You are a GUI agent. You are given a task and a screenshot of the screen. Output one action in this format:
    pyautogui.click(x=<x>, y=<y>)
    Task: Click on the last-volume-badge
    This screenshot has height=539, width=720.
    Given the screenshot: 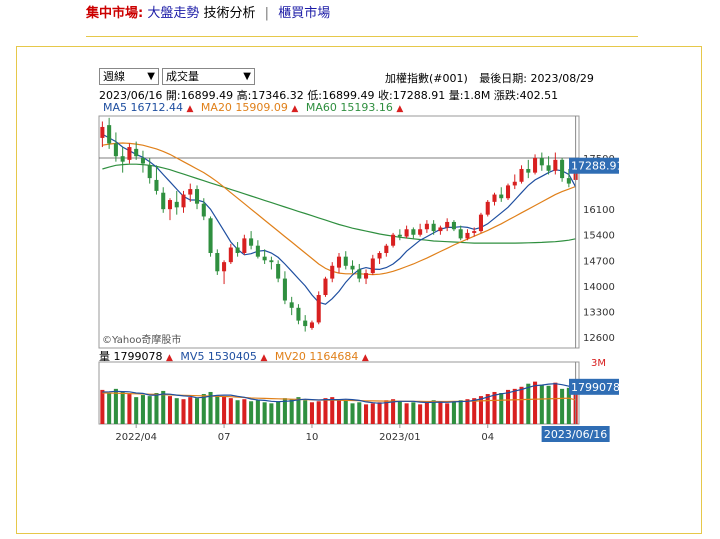 What is the action you would take?
    pyautogui.click(x=594, y=386)
    